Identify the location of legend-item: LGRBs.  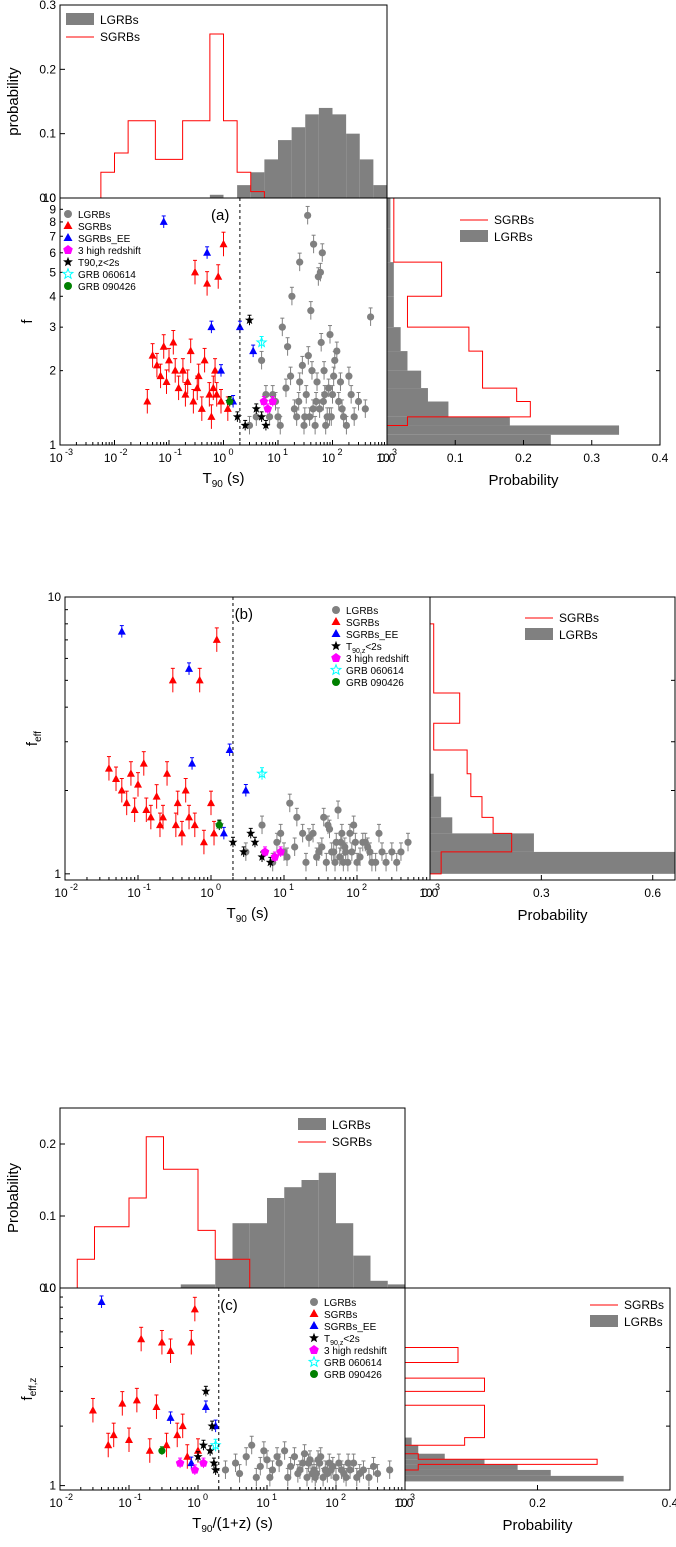
(334, 1125).